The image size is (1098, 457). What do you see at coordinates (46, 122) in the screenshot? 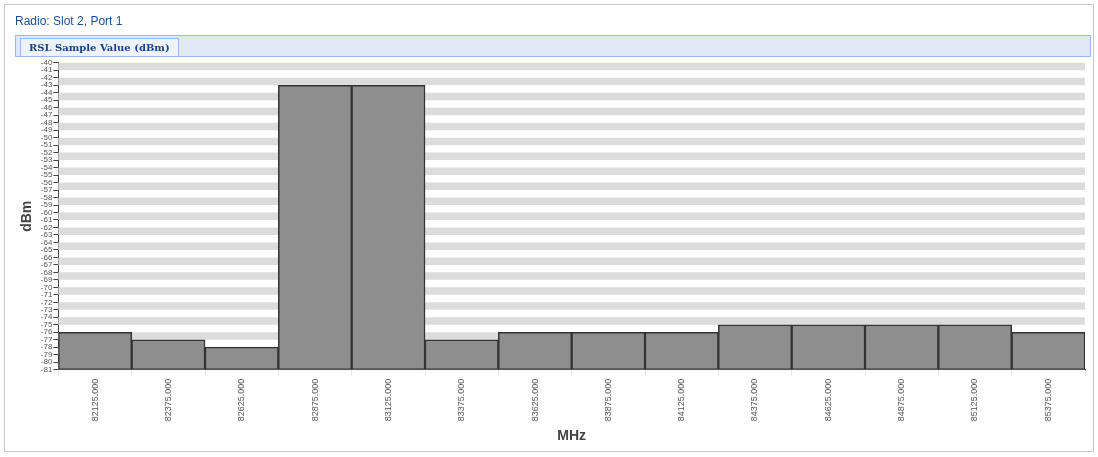
I see `y-tick-label: -48` at bounding box center [46, 122].